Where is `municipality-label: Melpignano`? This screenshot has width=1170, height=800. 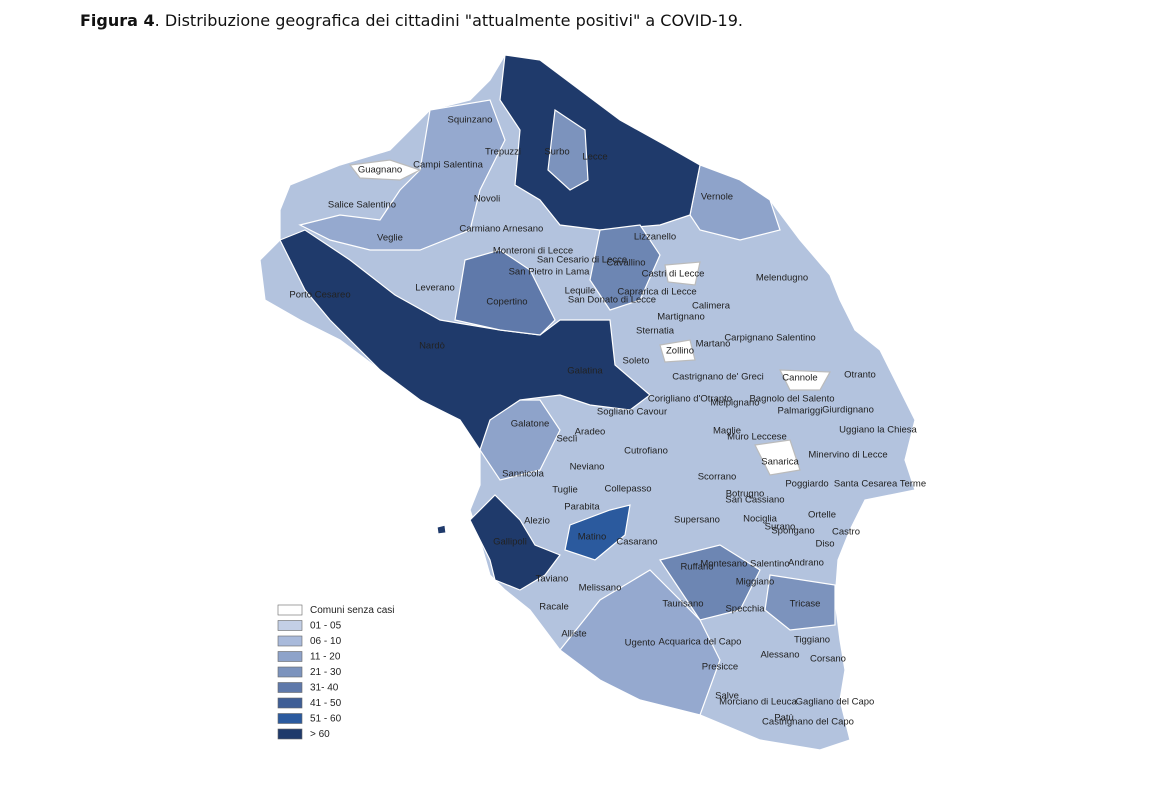
municipality-label: Melpignano is located at coordinates (734, 403).